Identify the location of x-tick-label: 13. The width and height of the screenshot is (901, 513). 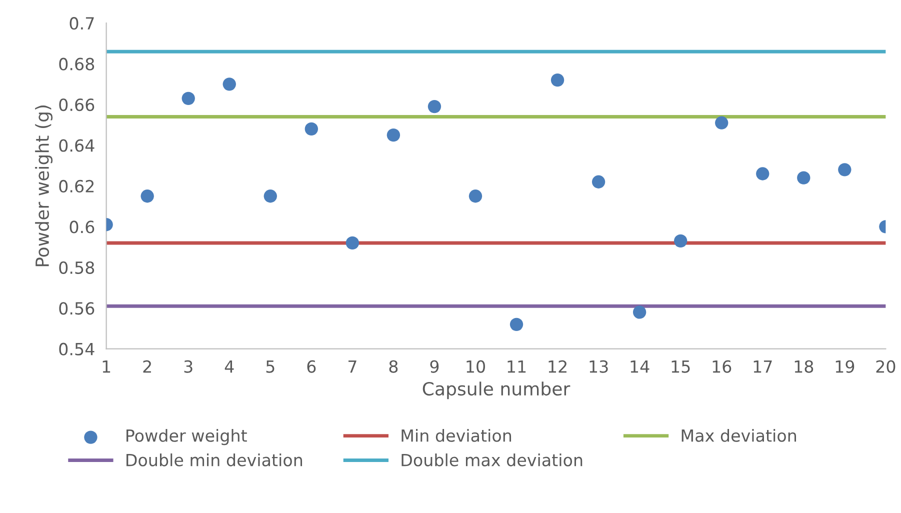
(599, 366).